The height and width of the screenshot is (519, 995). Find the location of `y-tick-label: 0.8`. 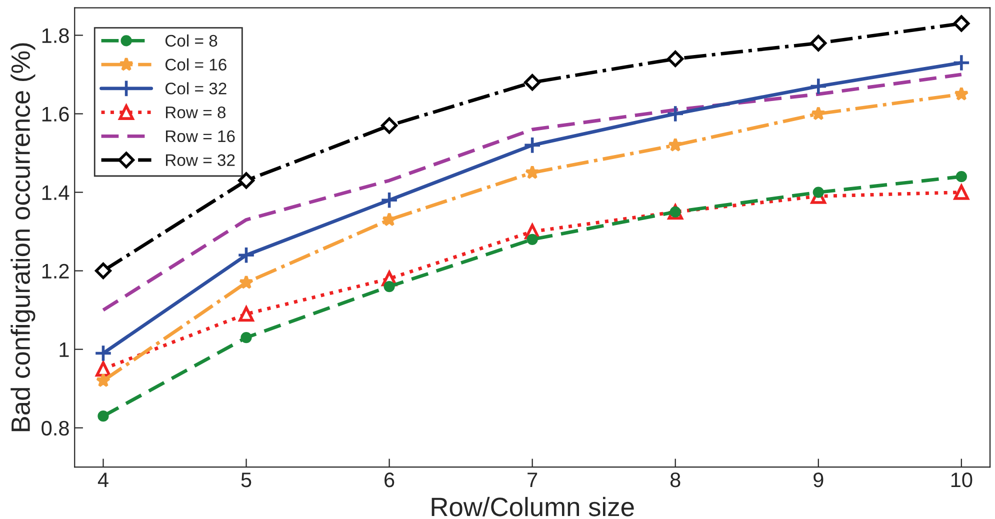

y-tick-label: 0.8 is located at coordinates (55, 428).